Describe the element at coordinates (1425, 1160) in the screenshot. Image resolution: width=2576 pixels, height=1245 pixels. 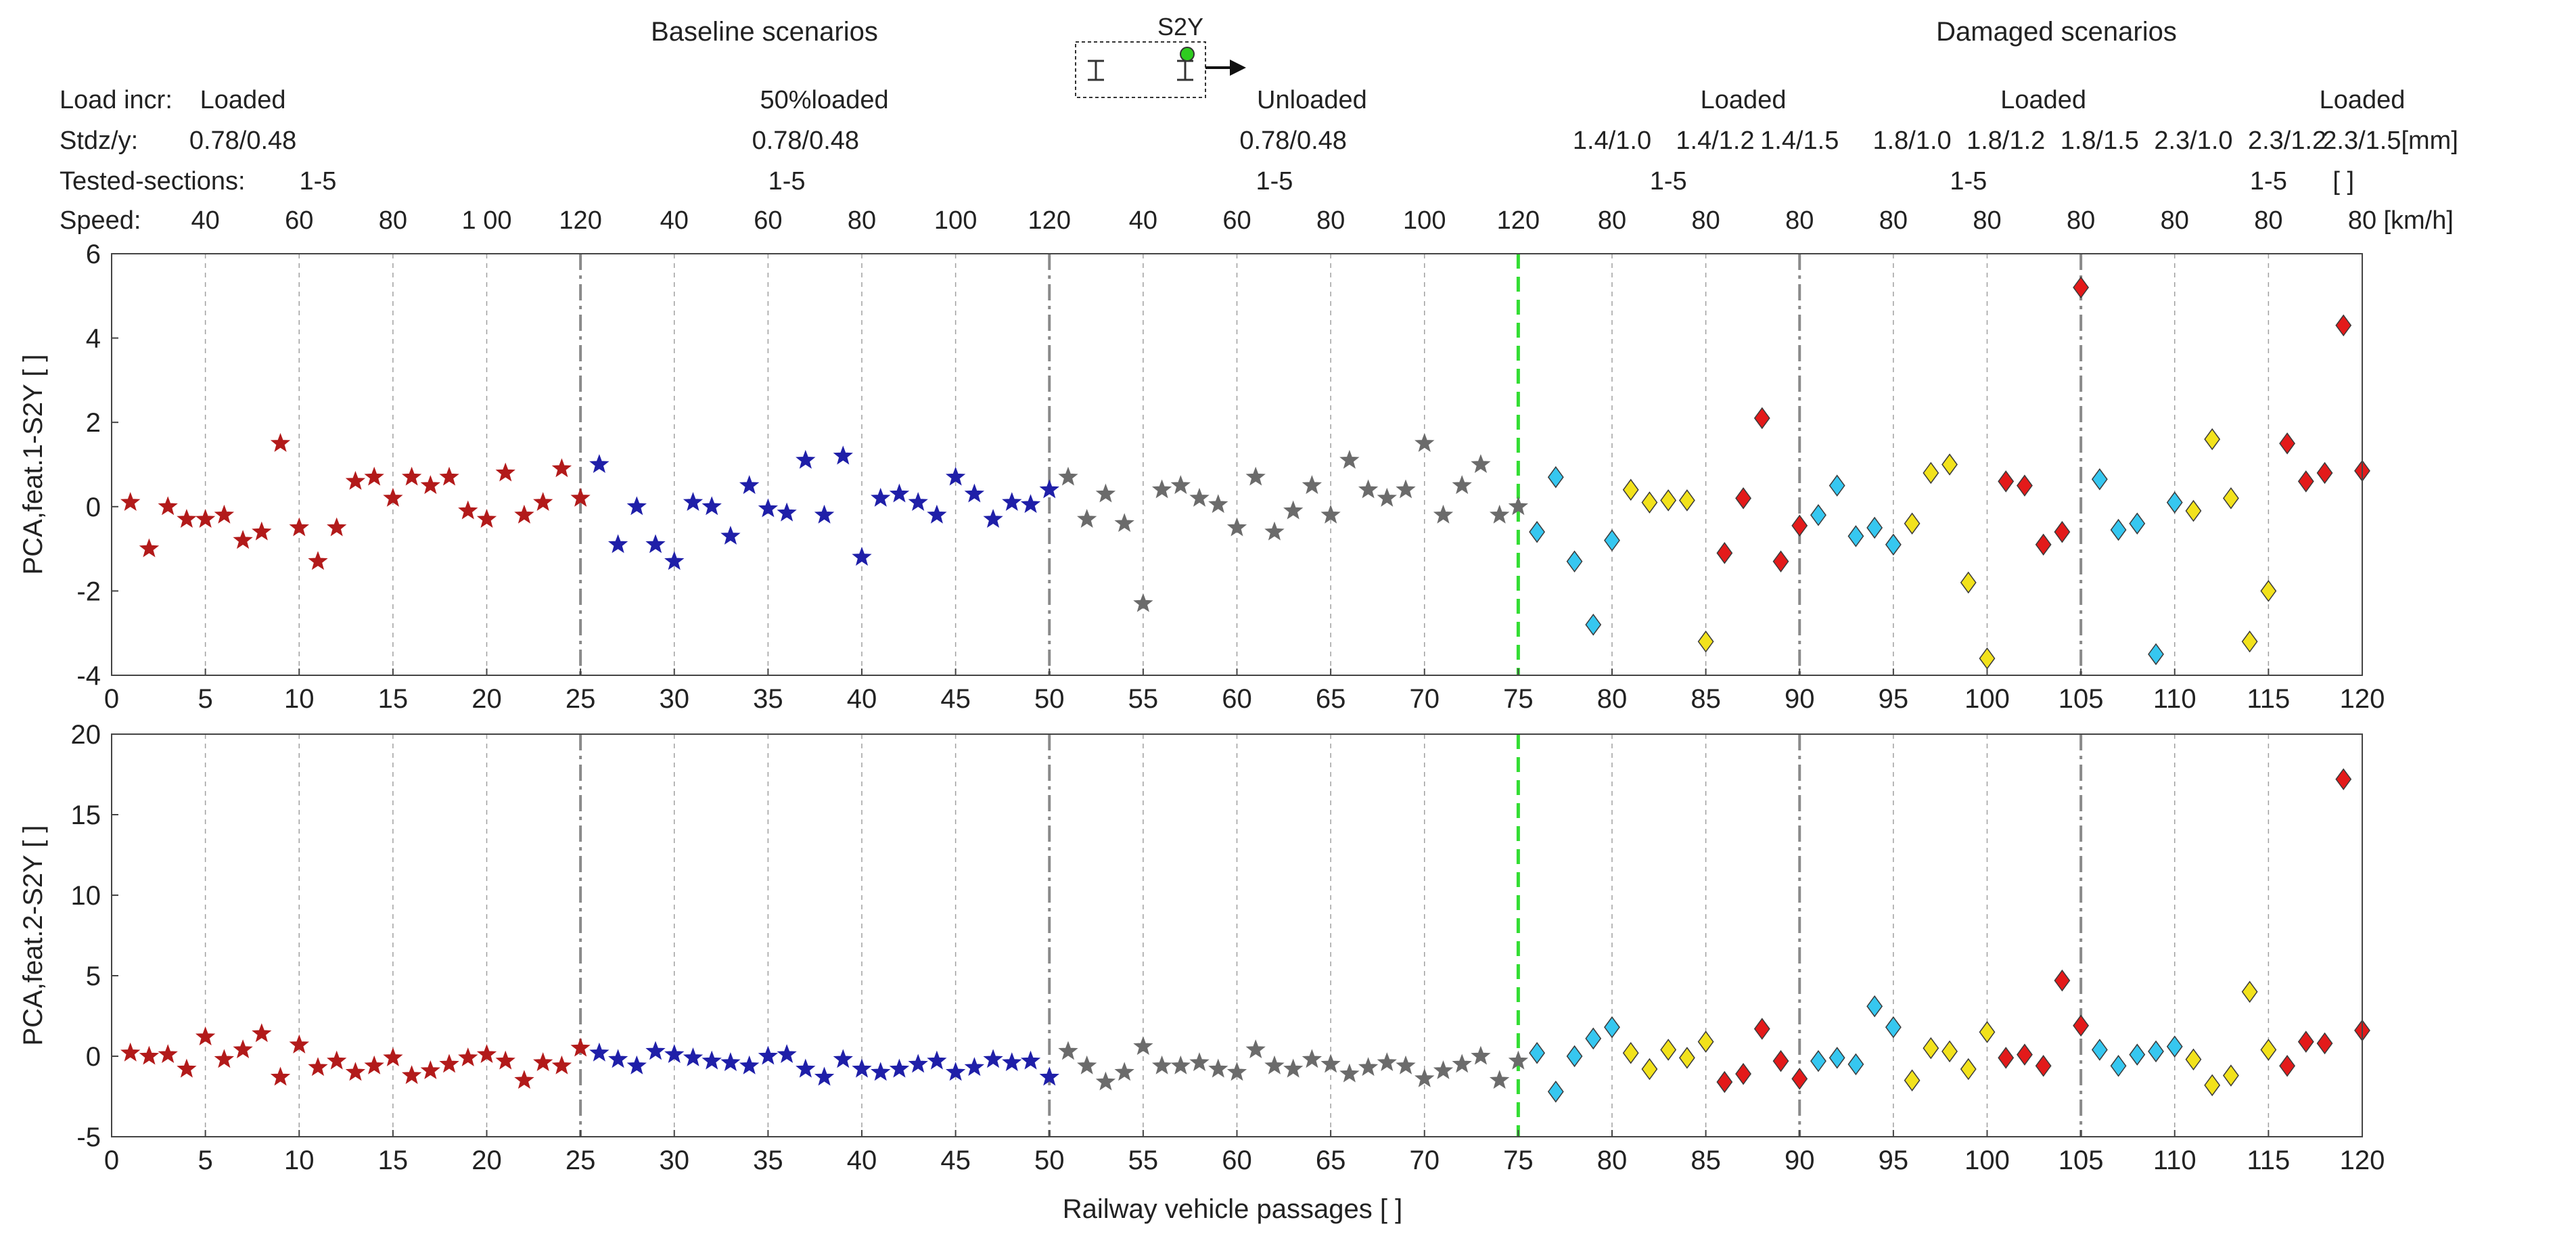
I see `x-tick-label: 70` at that location.